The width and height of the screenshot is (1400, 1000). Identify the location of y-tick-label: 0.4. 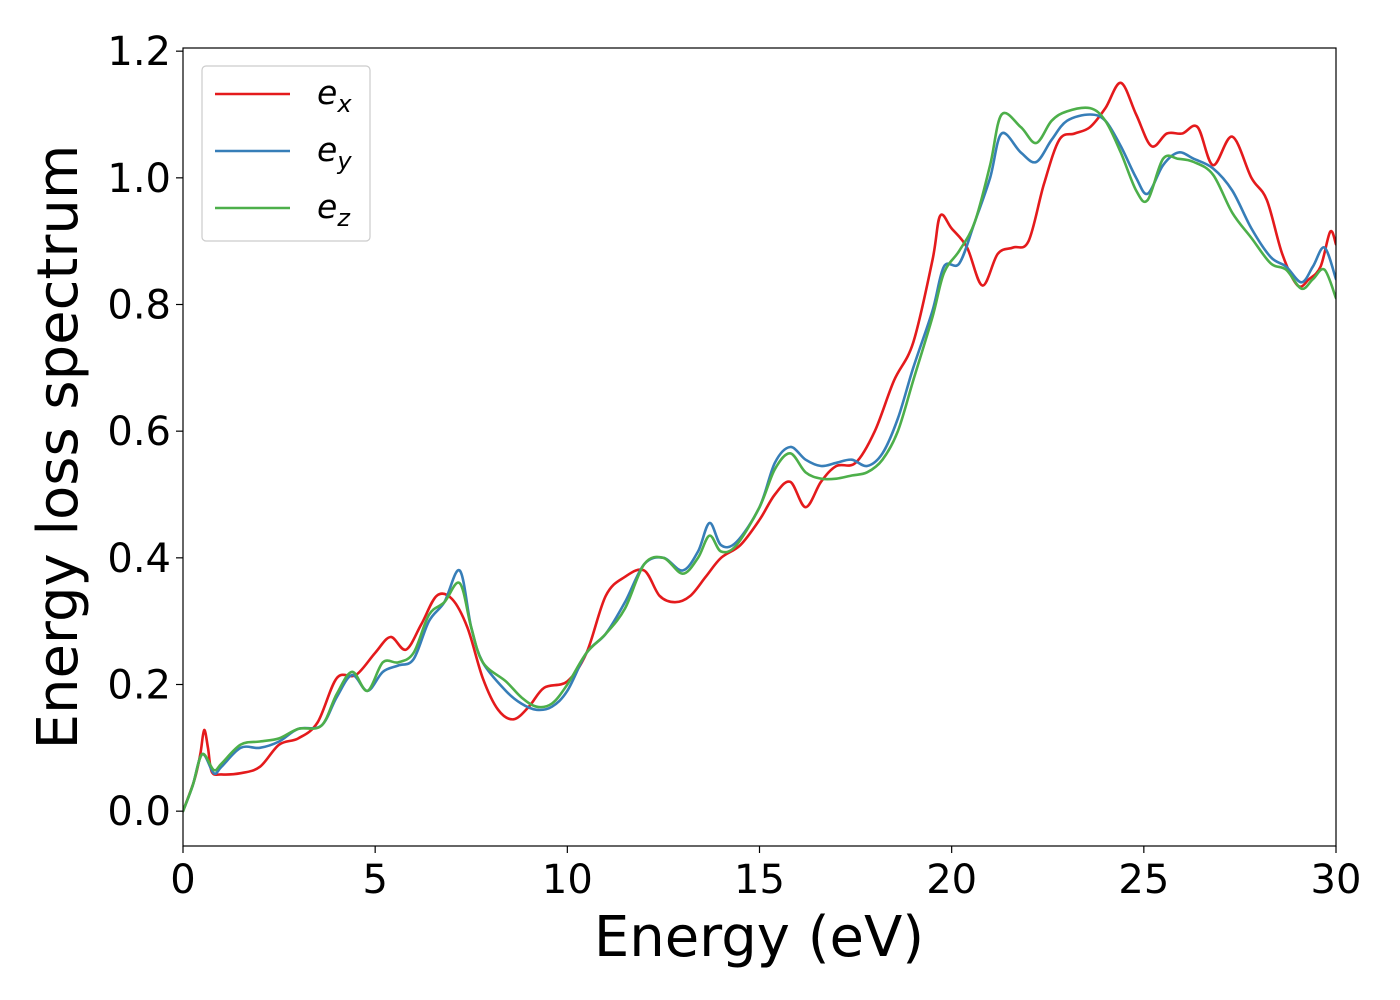
(139, 559).